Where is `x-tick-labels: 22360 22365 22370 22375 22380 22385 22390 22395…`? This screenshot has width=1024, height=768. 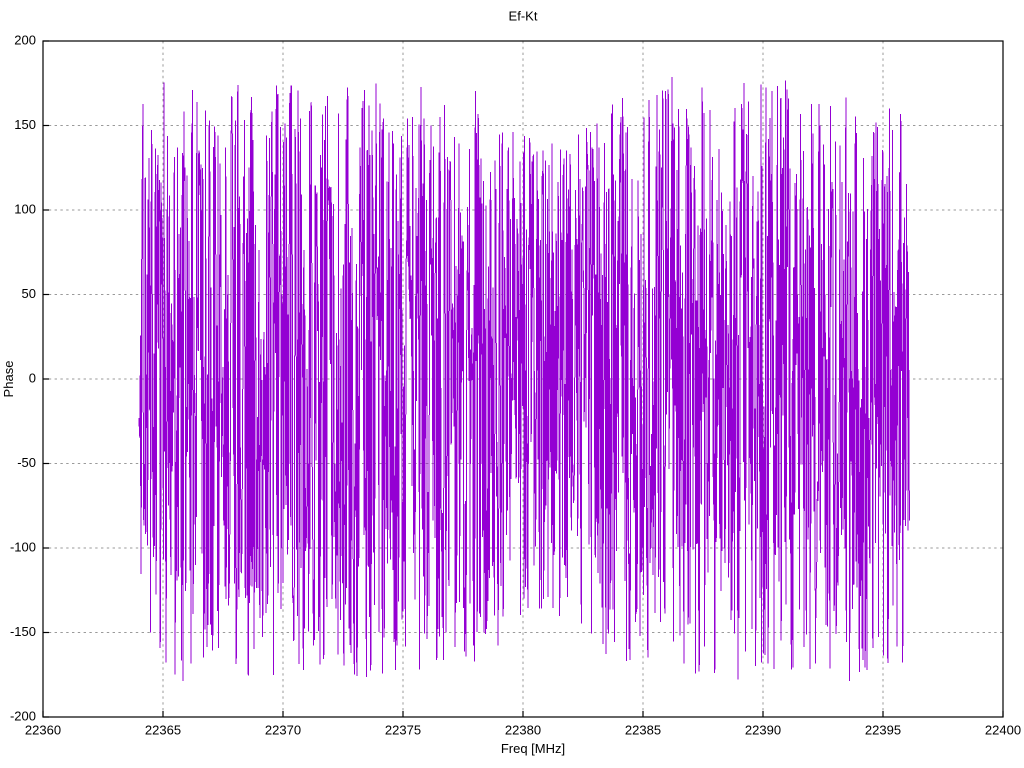 x-tick-labels: 22360 22365 22370 22375 22380 22385 22390 22395… is located at coordinates (523, 730).